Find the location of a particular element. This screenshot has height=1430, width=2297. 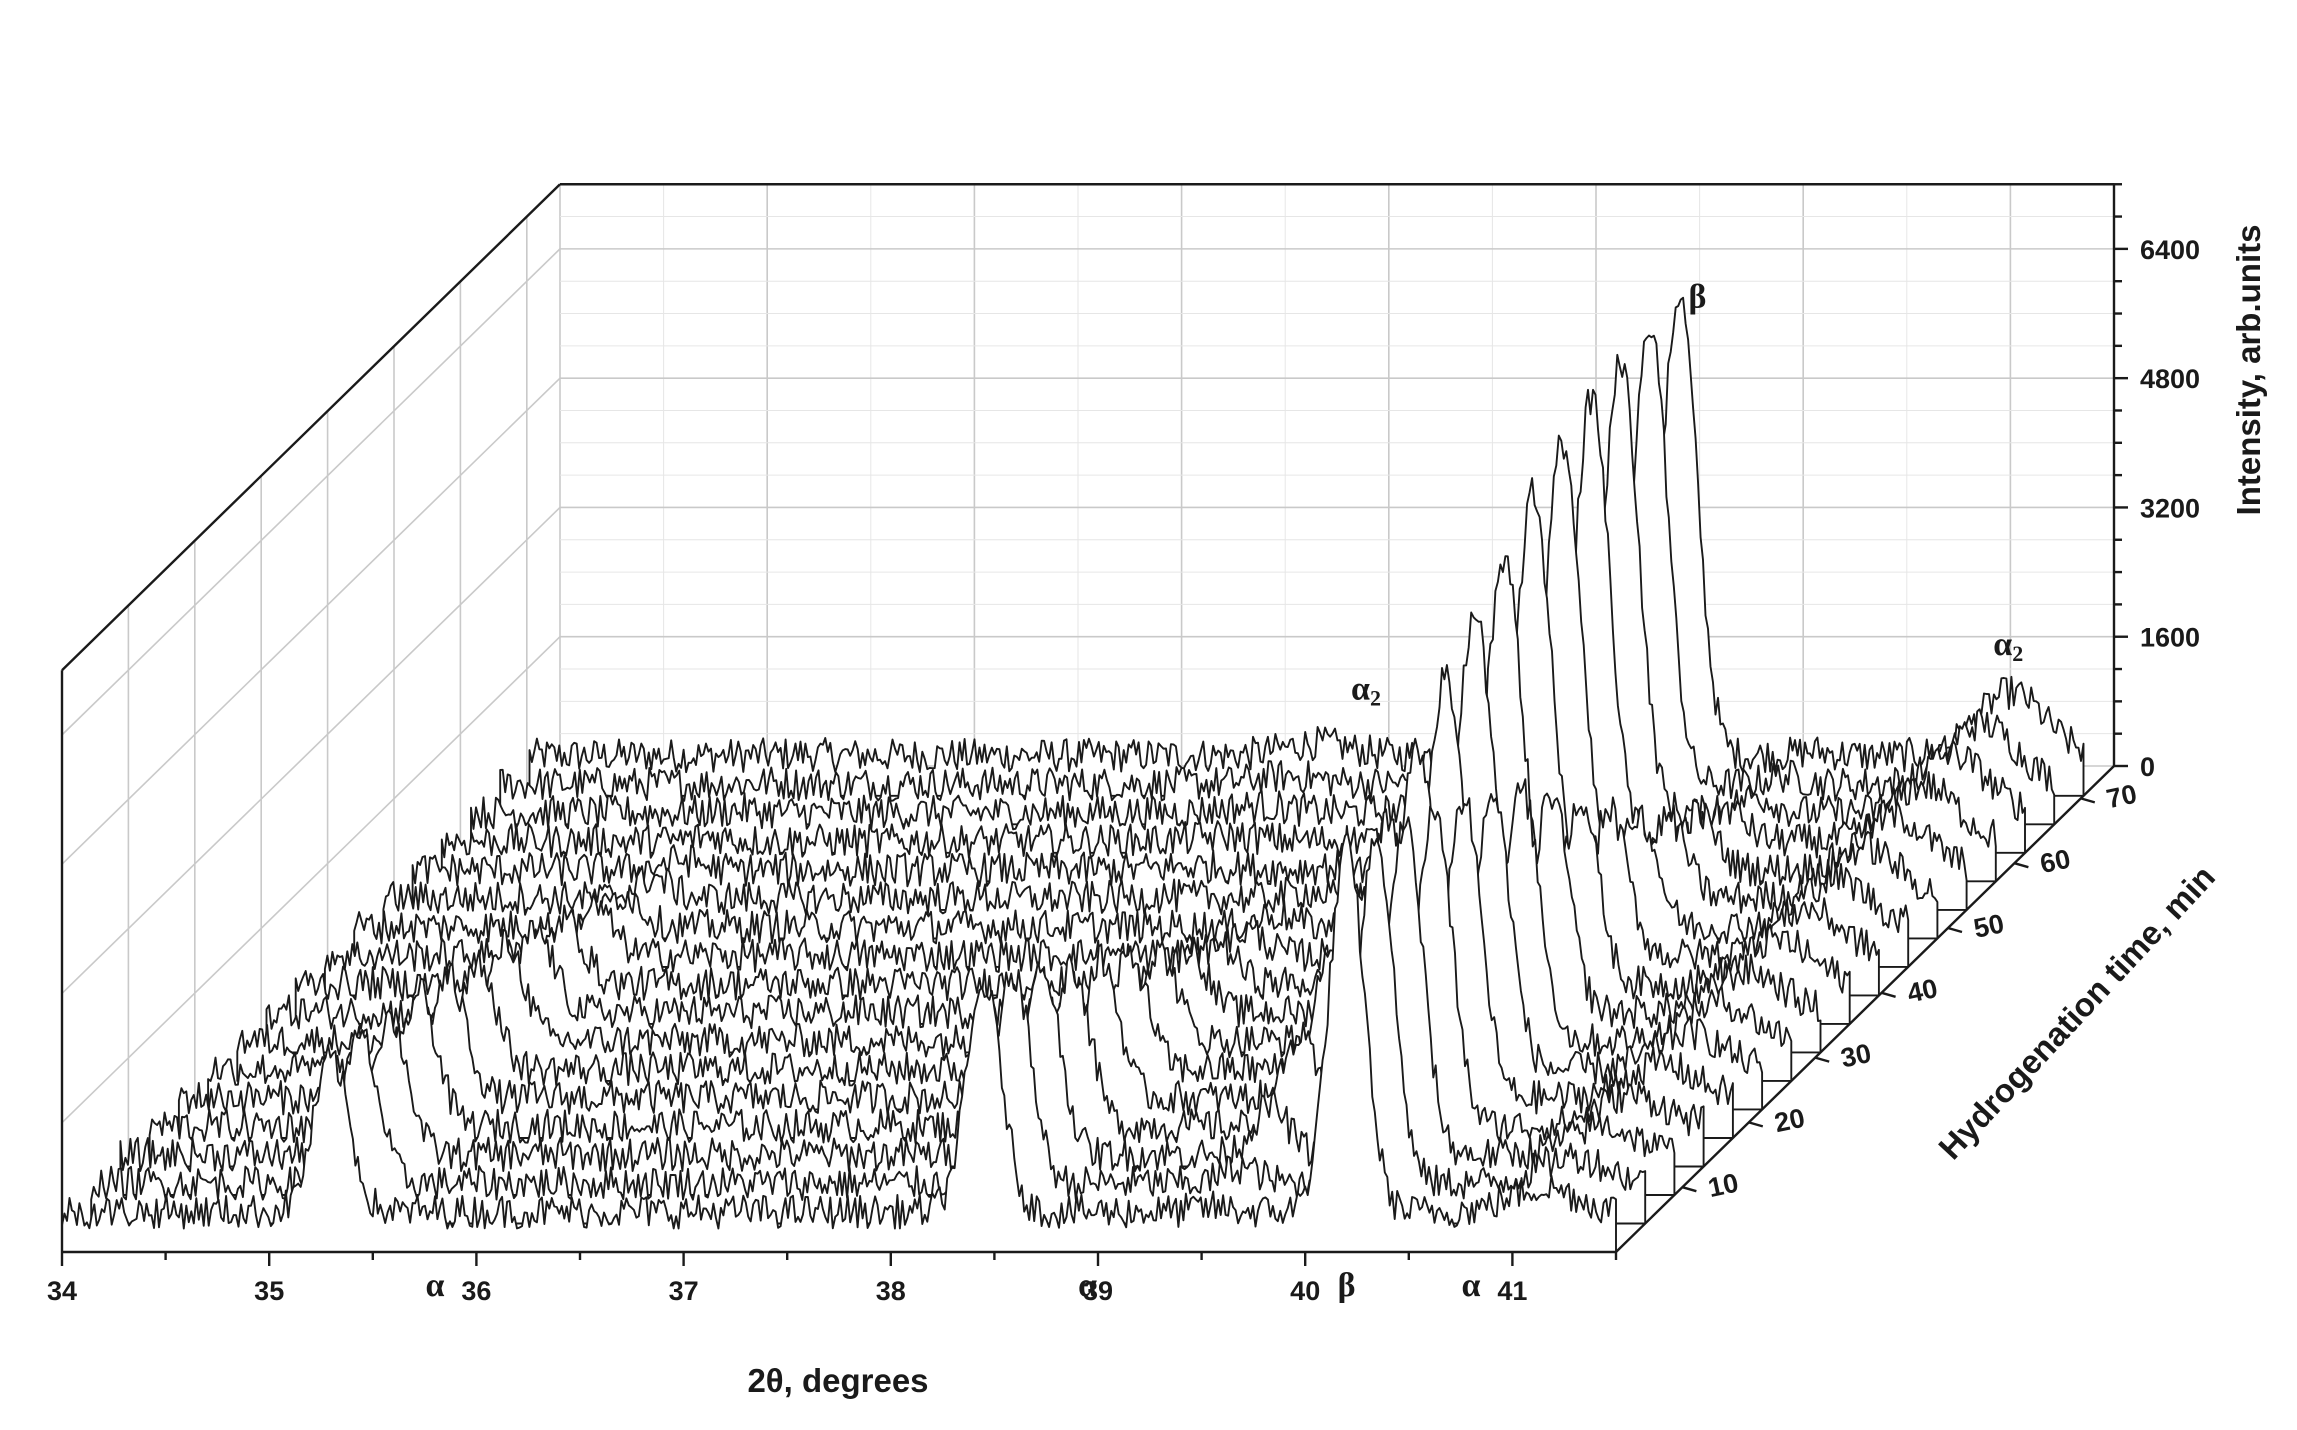

y-tick-label: 30 is located at coordinates (1856, 1056).